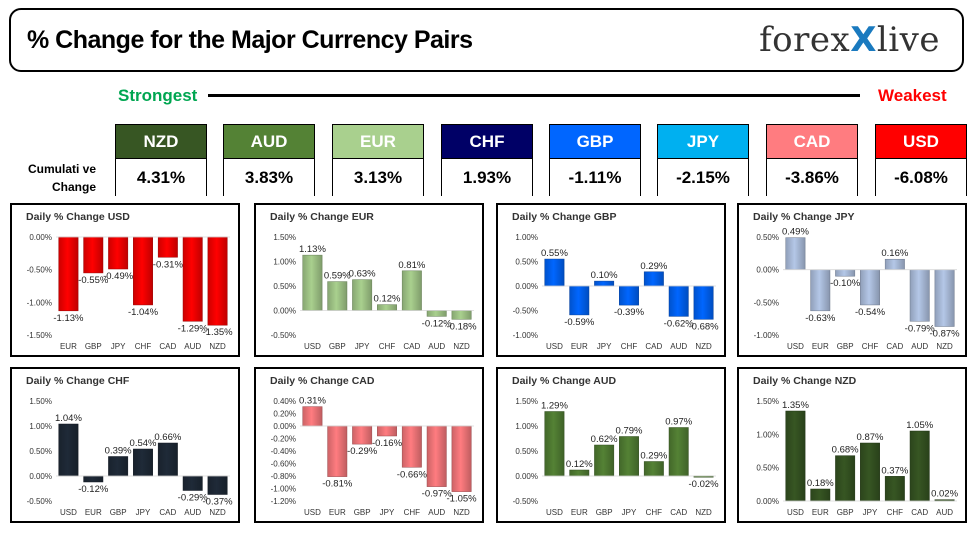 This screenshot has height=536, width=974. What do you see at coordinates (629, 312) in the screenshot?
I see `data-label: -0.39%` at bounding box center [629, 312].